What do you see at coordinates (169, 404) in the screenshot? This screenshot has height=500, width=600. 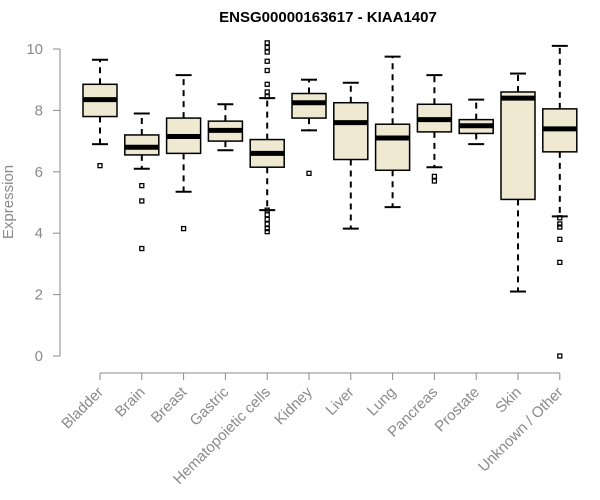 I see `x-tick-label: Breast` at bounding box center [169, 404].